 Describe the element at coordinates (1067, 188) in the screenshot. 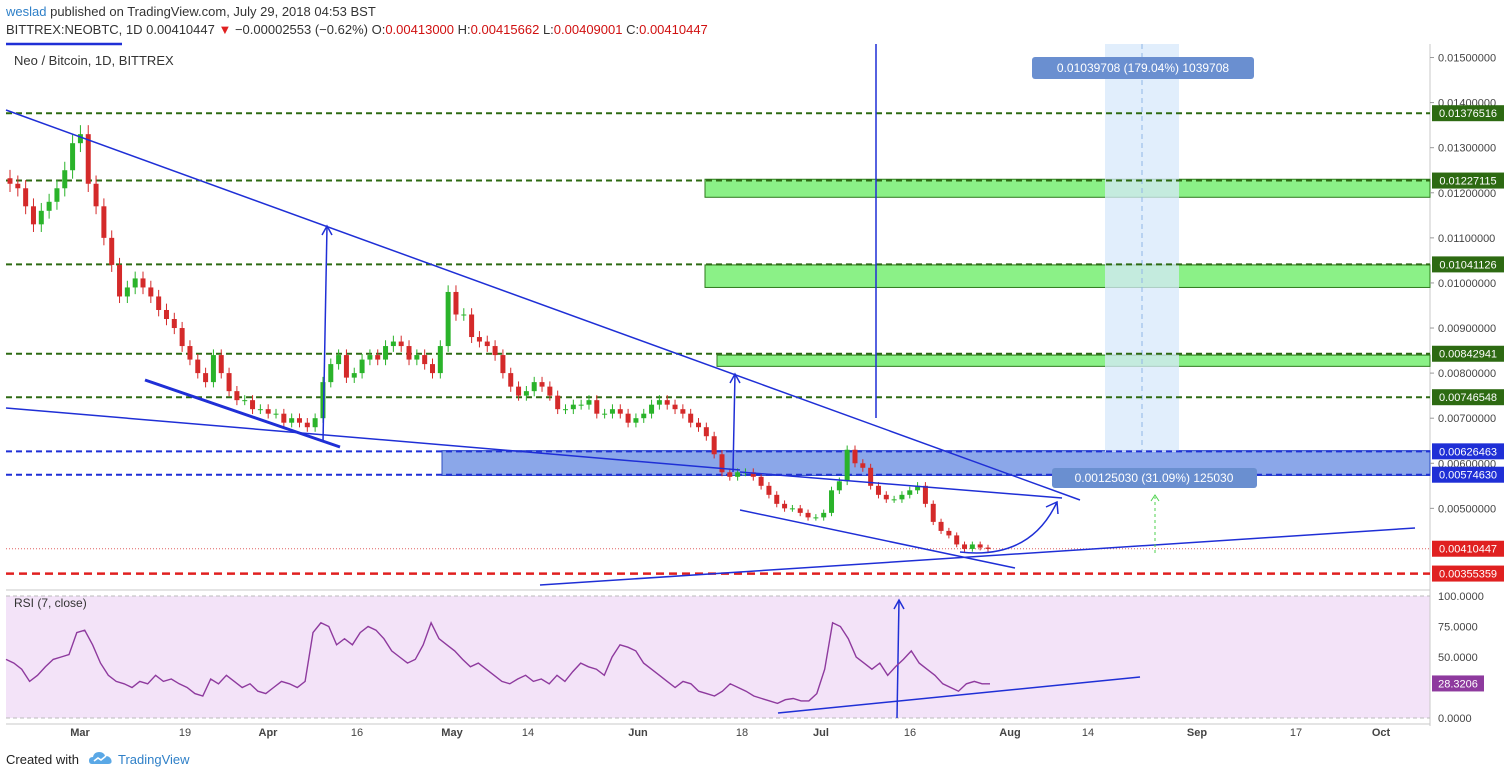

I see `green-zone` at that location.